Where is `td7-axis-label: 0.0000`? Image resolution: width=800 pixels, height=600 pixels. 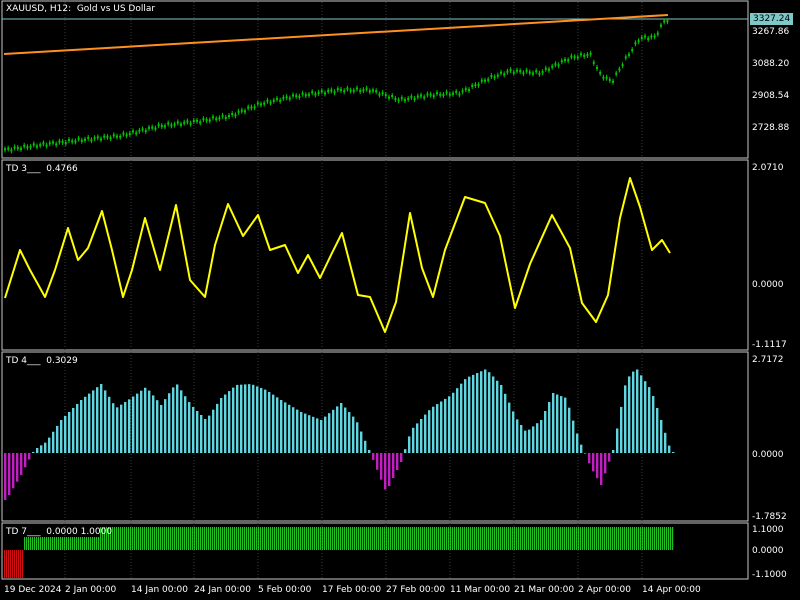 td7-axis-label: 0.0000 is located at coordinates (768, 551).